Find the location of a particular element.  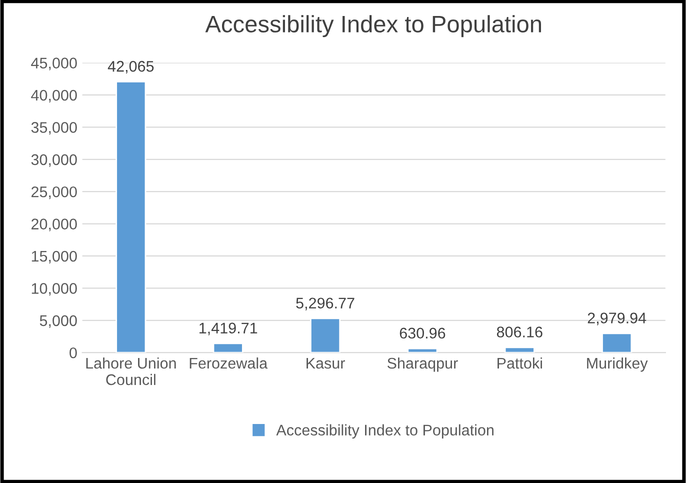

y-tick-label: 45,000 is located at coordinates (54, 64).